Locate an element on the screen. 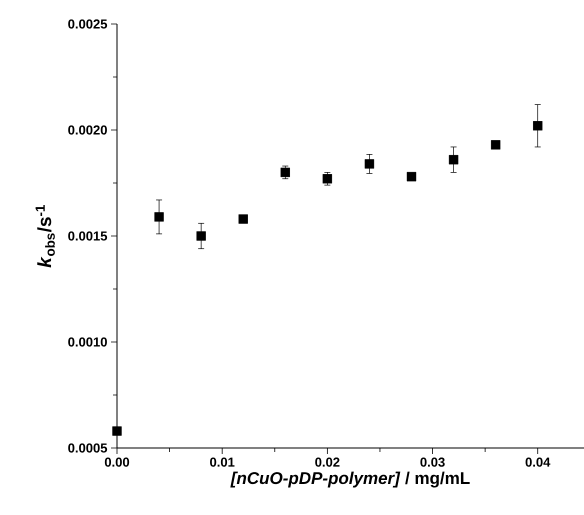  y-axis-title: k$_{obs}$/s$^{-1}$ is located at coordinates (45, 236).